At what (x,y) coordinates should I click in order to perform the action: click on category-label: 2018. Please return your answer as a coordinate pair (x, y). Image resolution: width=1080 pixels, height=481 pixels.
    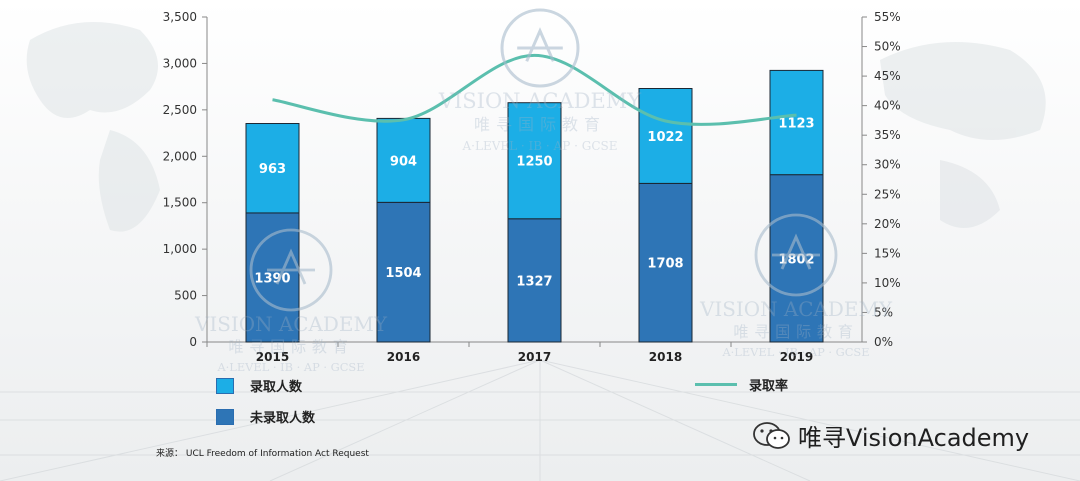
    Looking at the image, I should click on (665, 357).